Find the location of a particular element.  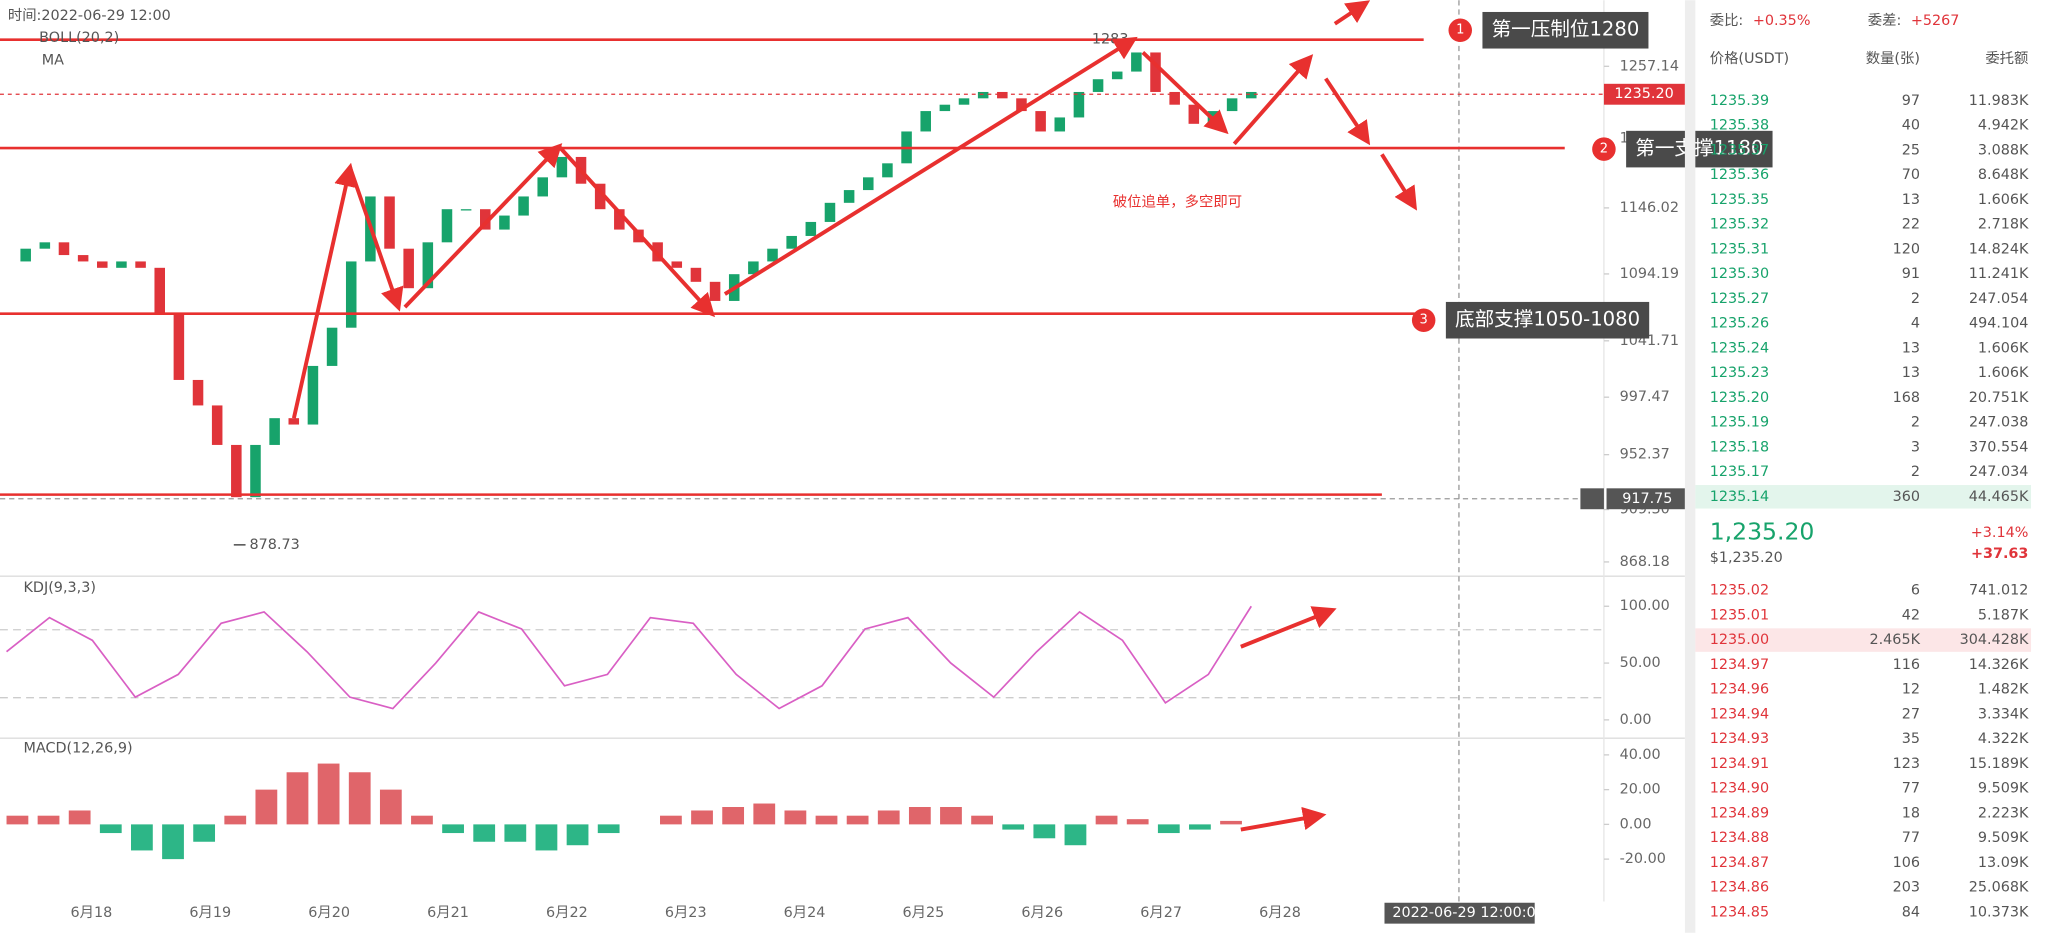

amount: 20.751K is located at coordinates (1999, 398).